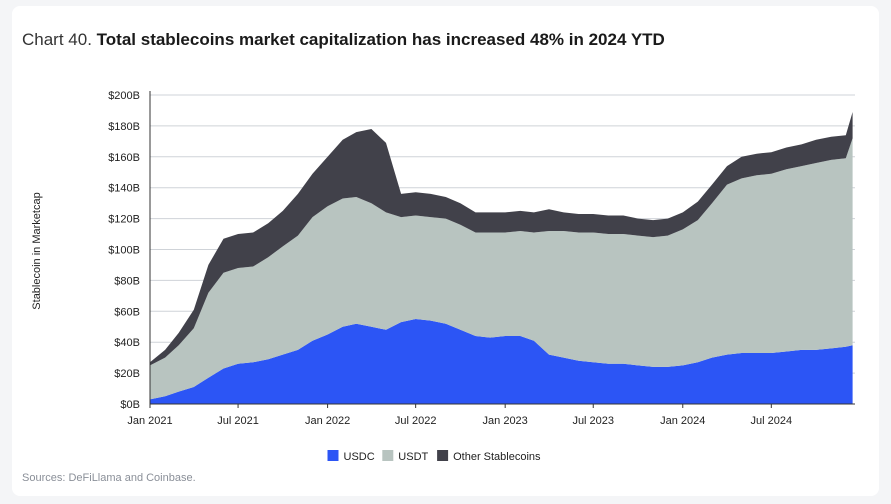  What do you see at coordinates (130, 405) in the screenshot?
I see `y-tick-label: $0B` at bounding box center [130, 405].